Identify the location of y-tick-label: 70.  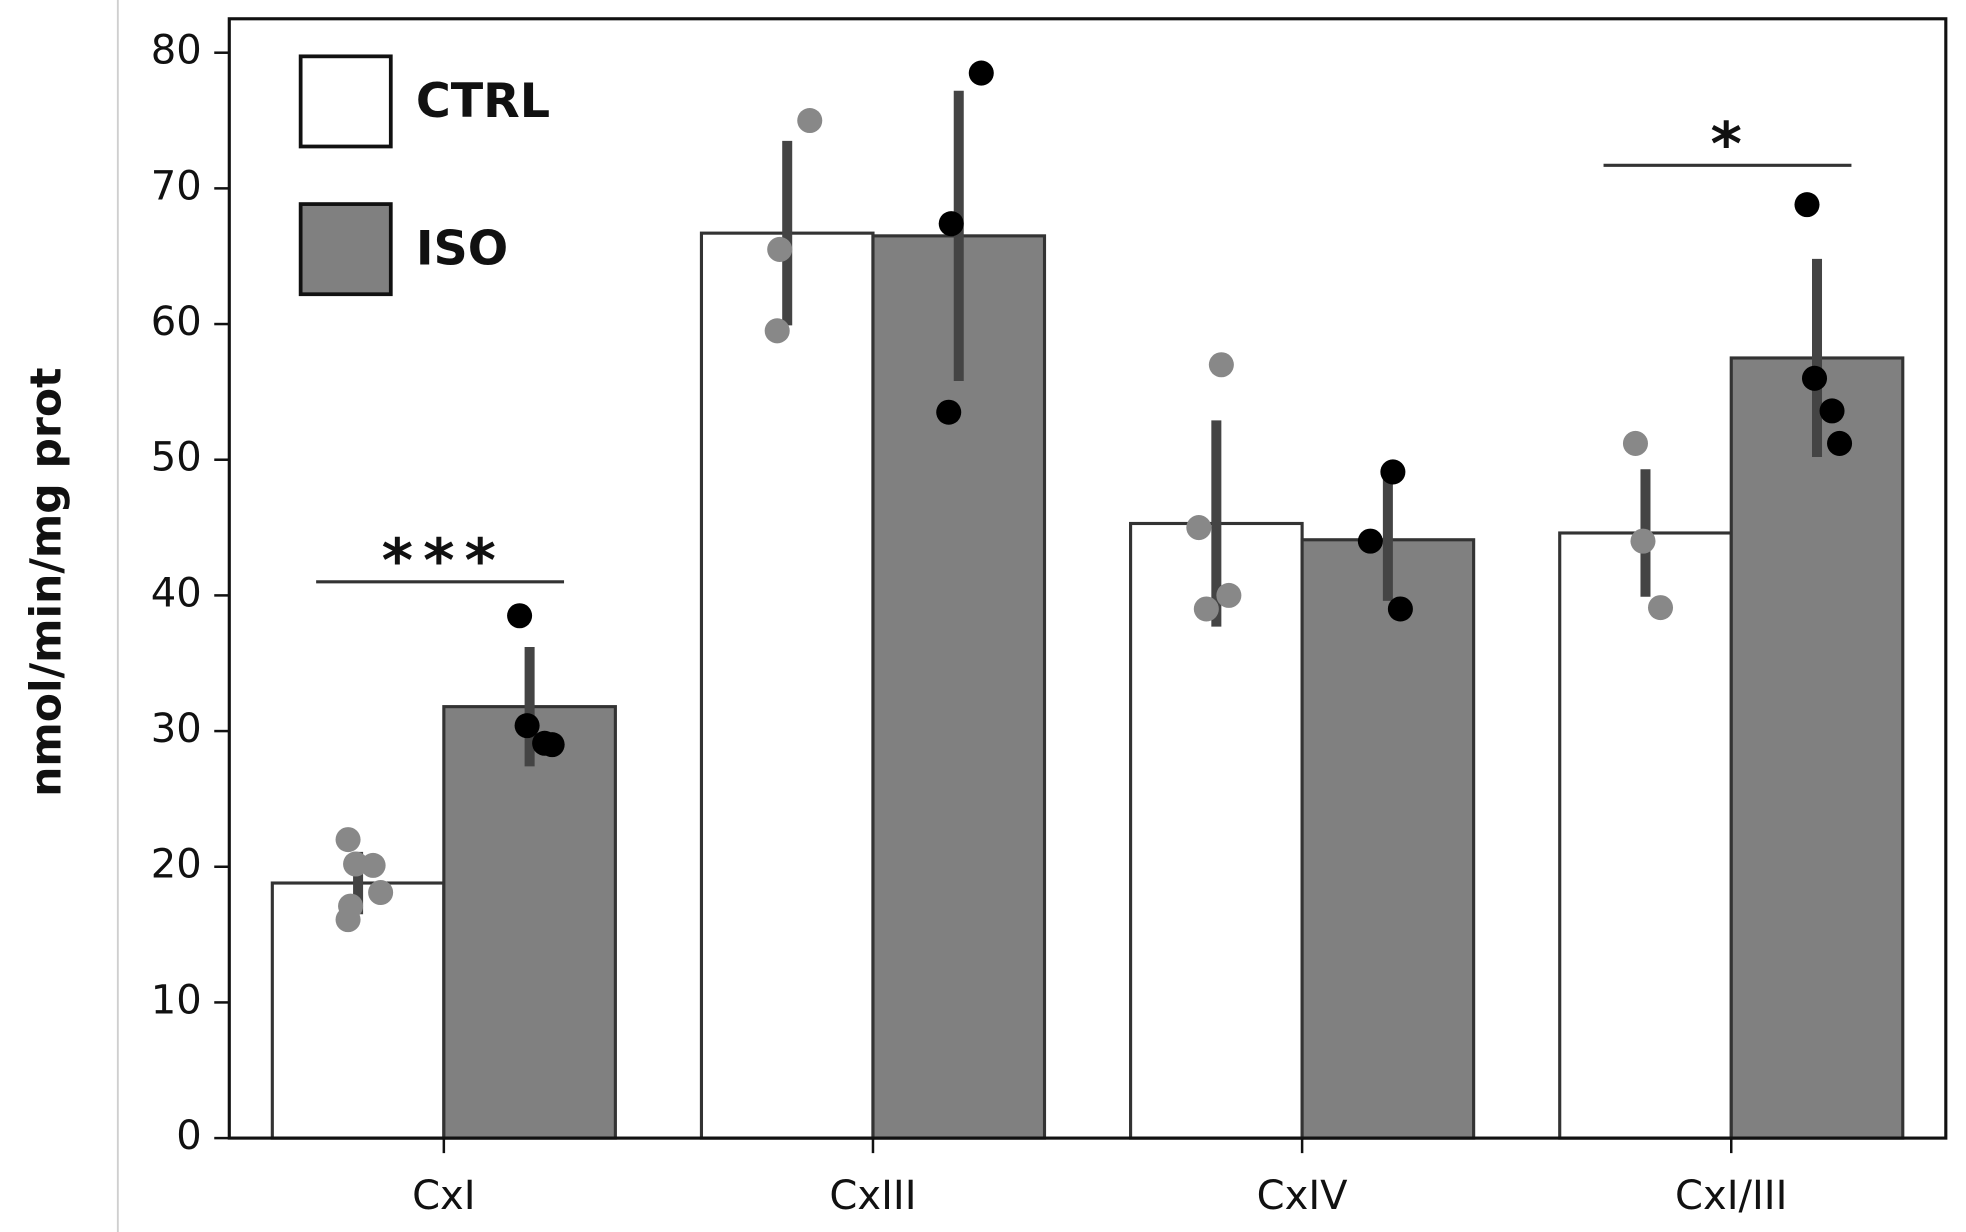
(176, 186).